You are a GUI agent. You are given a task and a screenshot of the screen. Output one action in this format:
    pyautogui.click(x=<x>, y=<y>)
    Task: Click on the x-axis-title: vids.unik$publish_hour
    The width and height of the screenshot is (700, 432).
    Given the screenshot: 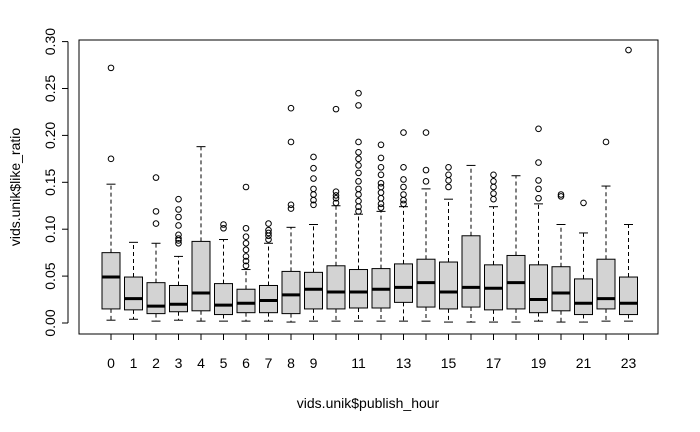 What is the action you would take?
    pyautogui.click(x=368, y=403)
    